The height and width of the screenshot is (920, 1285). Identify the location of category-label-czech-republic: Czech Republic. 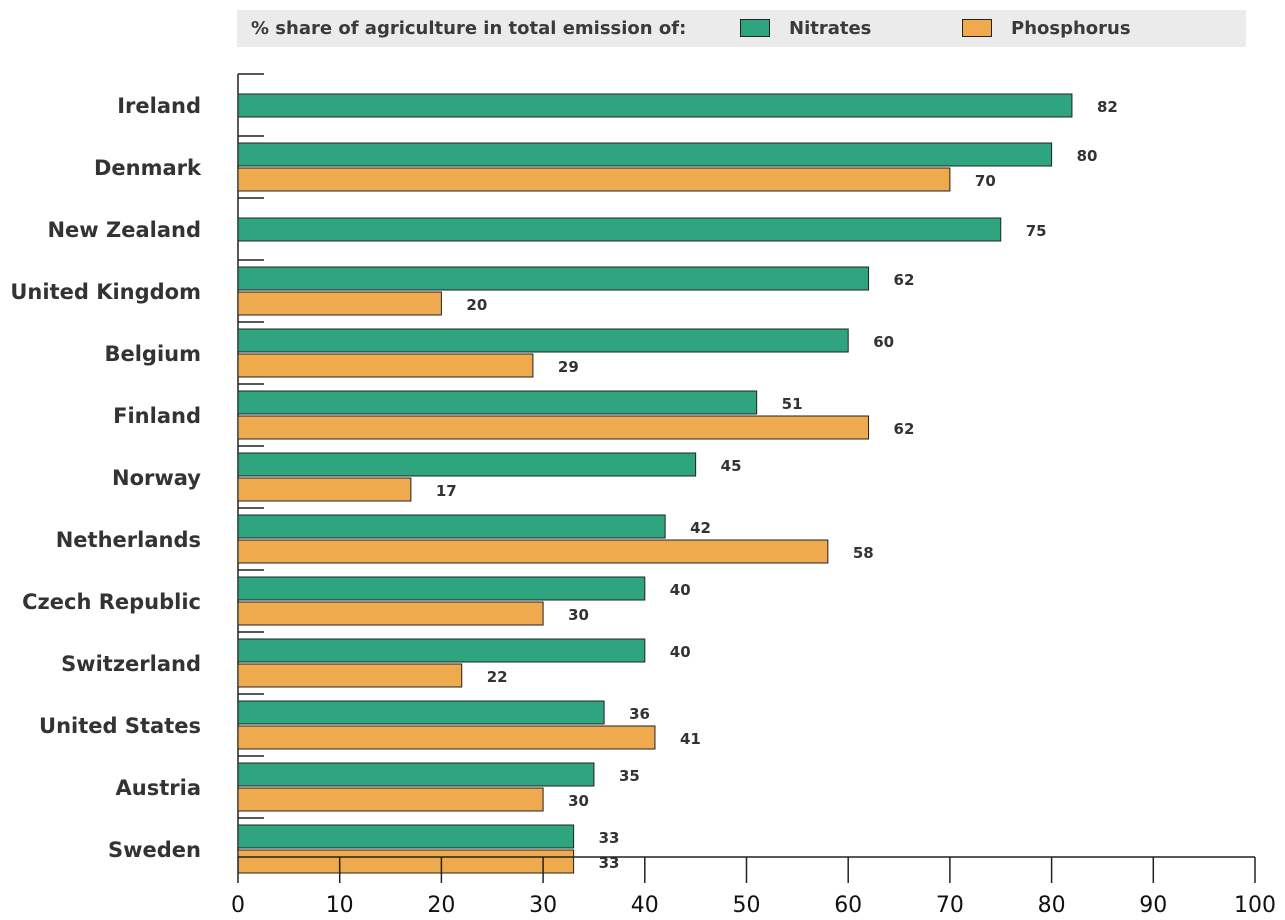
(111, 602).